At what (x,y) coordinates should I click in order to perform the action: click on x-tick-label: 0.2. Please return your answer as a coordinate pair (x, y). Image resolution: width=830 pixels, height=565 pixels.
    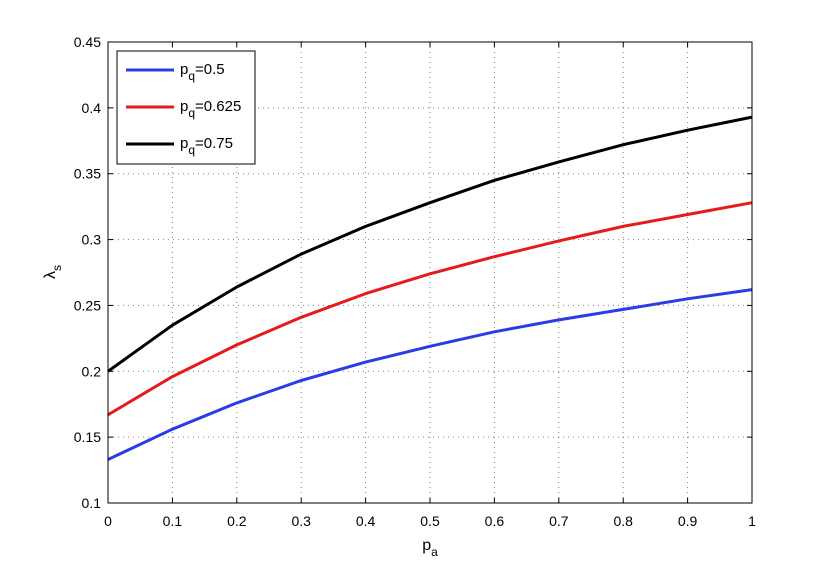
    Looking at the image, I should click on (237, 521).